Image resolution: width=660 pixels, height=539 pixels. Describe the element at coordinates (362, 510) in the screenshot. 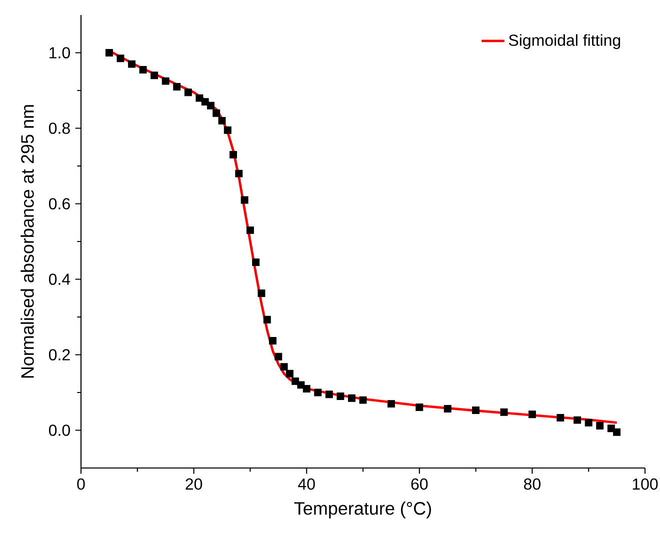

I see `x-axis-title: Temperature (°C)` at that location.